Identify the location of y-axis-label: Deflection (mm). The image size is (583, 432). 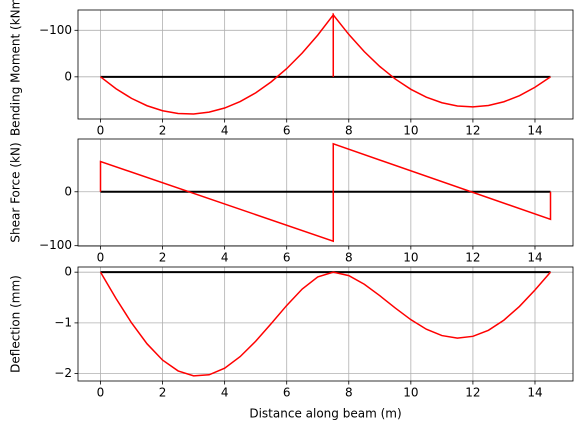
(16, 324).